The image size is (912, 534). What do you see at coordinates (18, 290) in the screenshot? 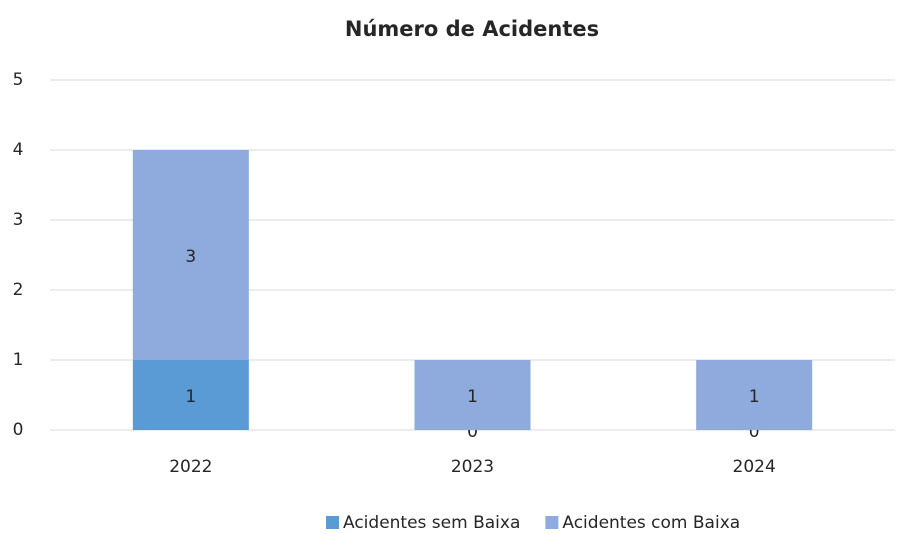
I see `y-tick-label: 2` at bounding box center [18, 290].